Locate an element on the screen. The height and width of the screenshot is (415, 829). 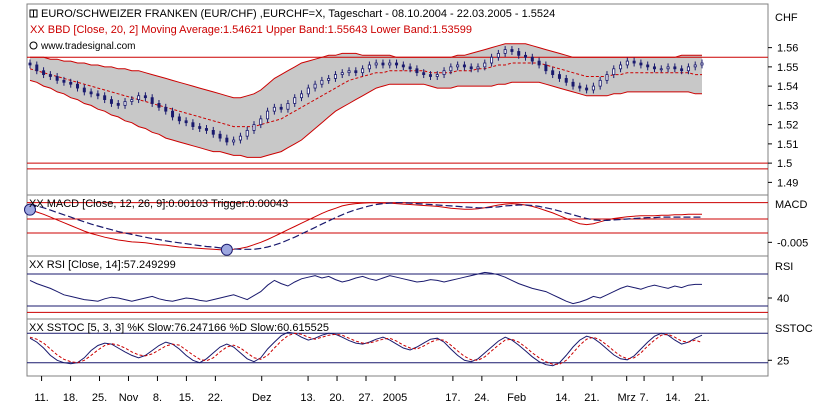
x-tick-label: 27. is located at coordinates (365, 398).